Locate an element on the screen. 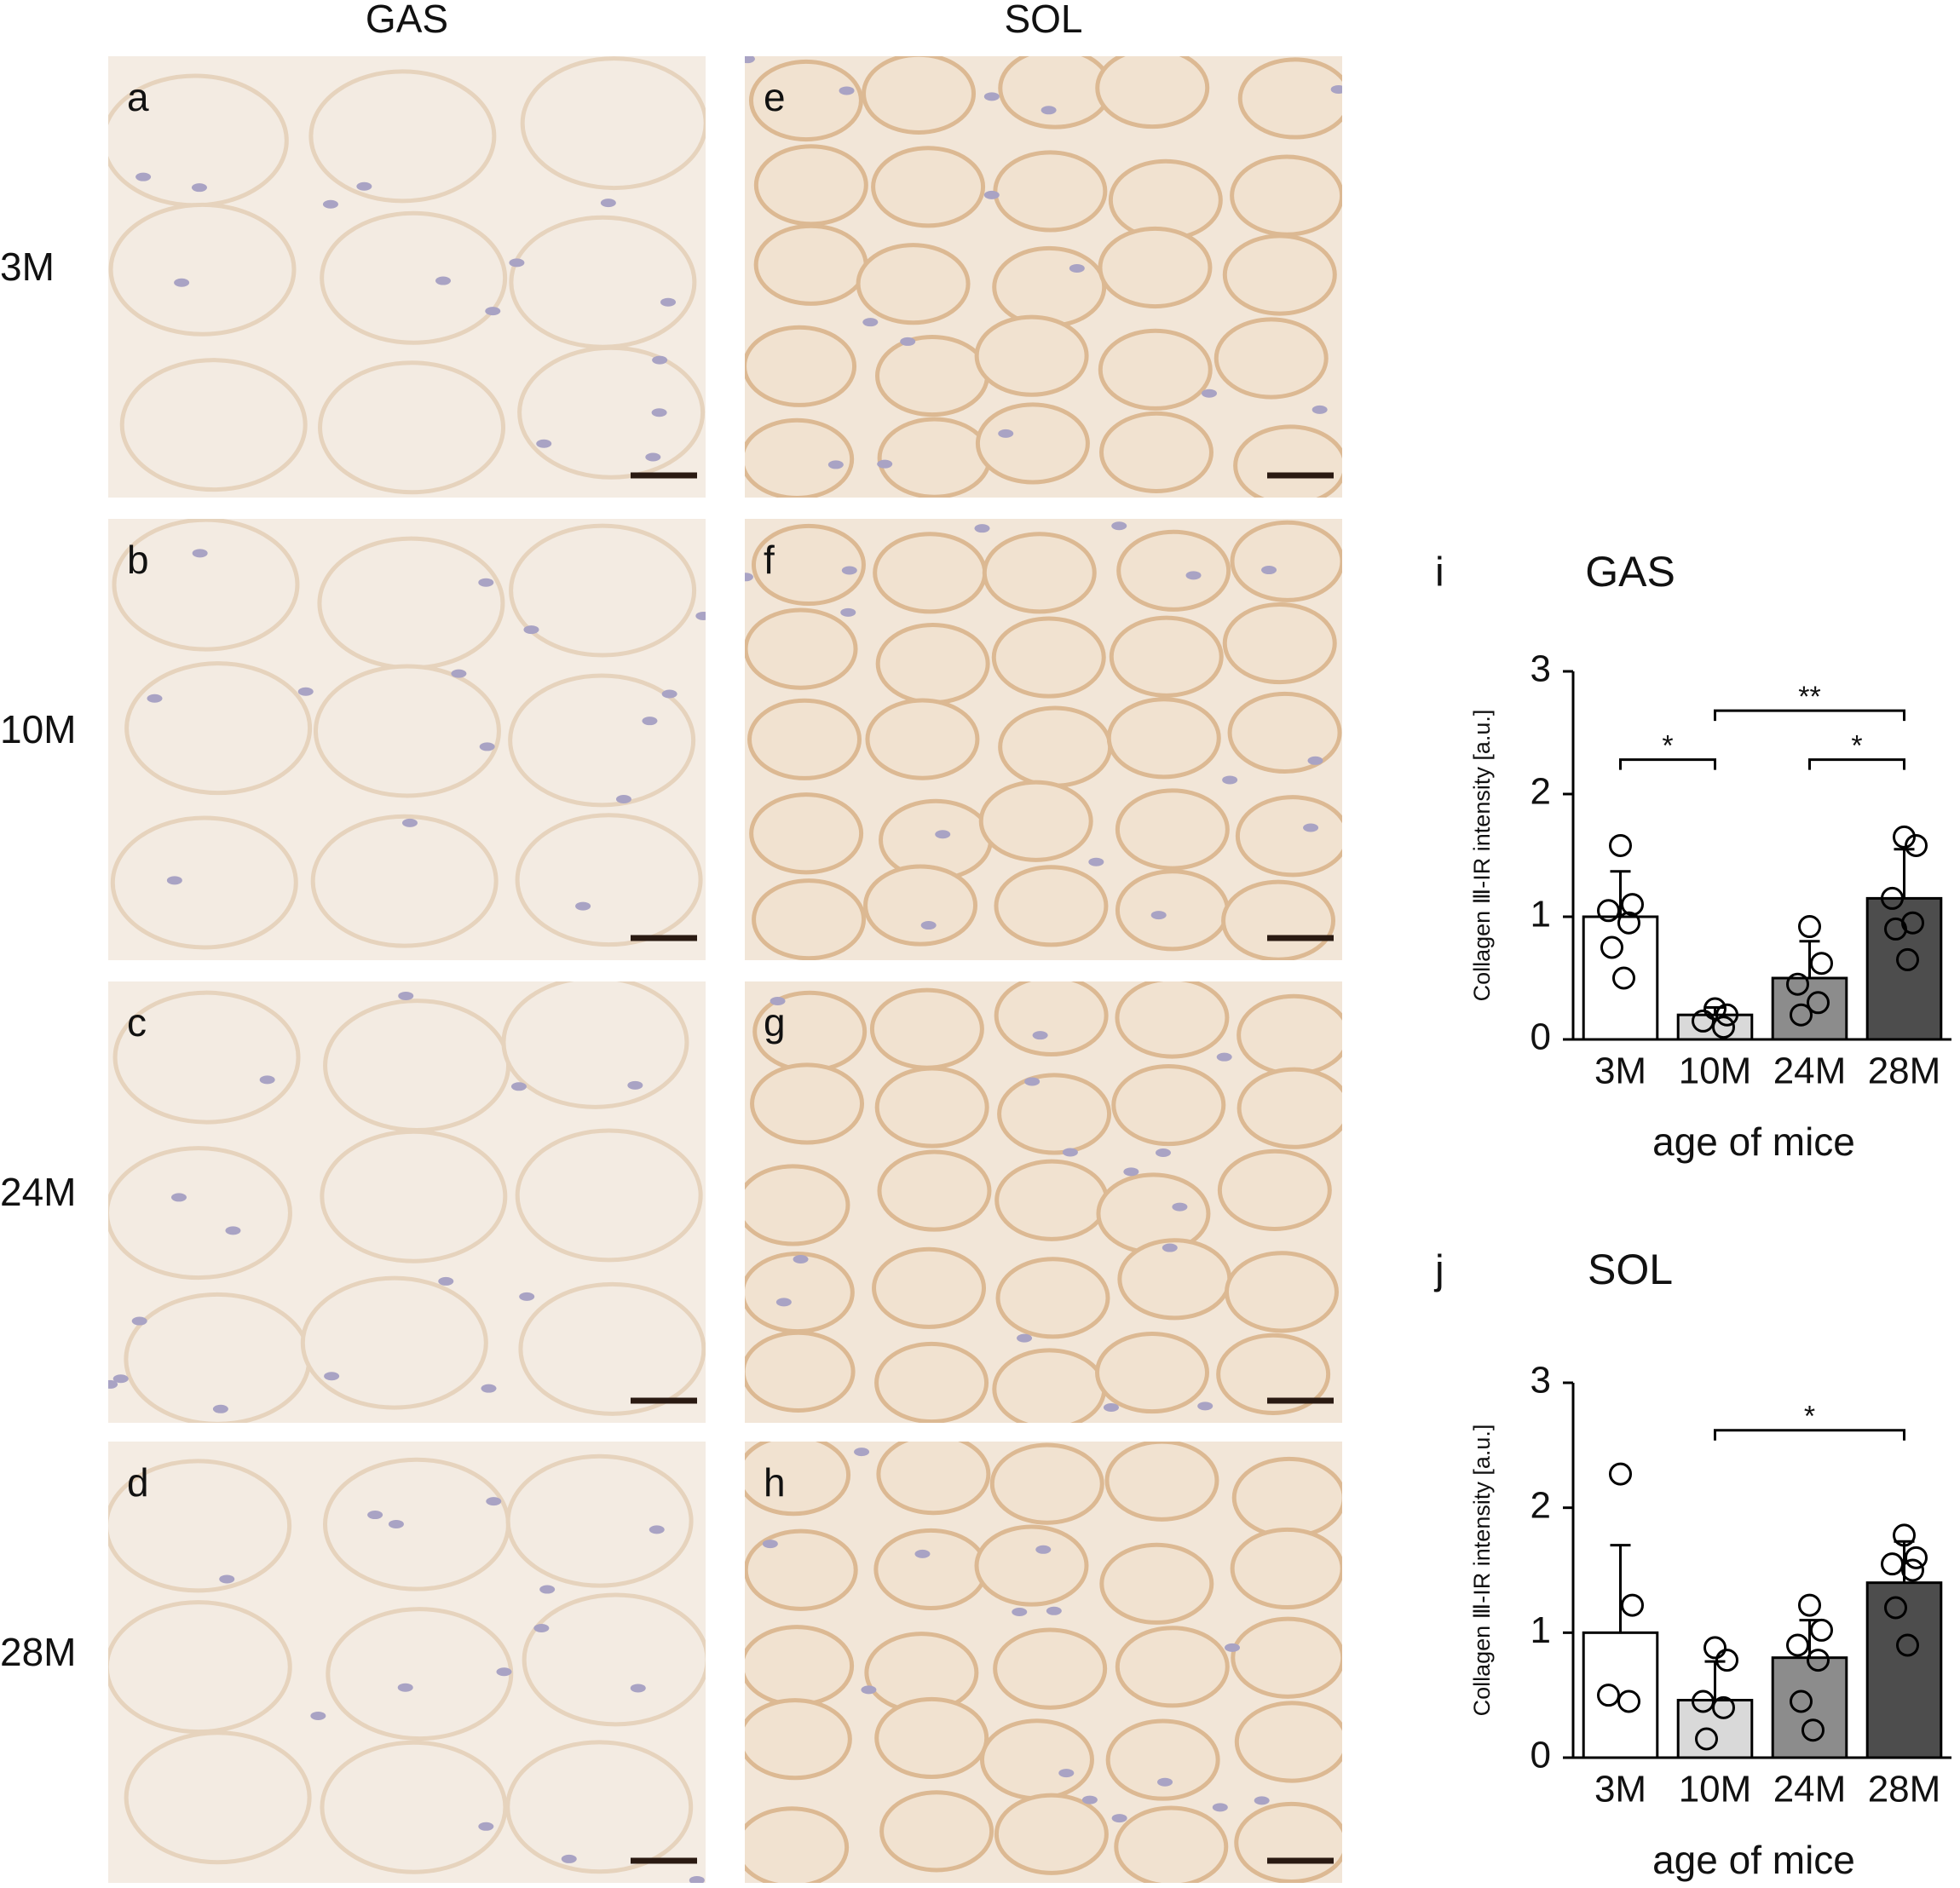  panel-letter: d is located at coordinates (138, 1482).